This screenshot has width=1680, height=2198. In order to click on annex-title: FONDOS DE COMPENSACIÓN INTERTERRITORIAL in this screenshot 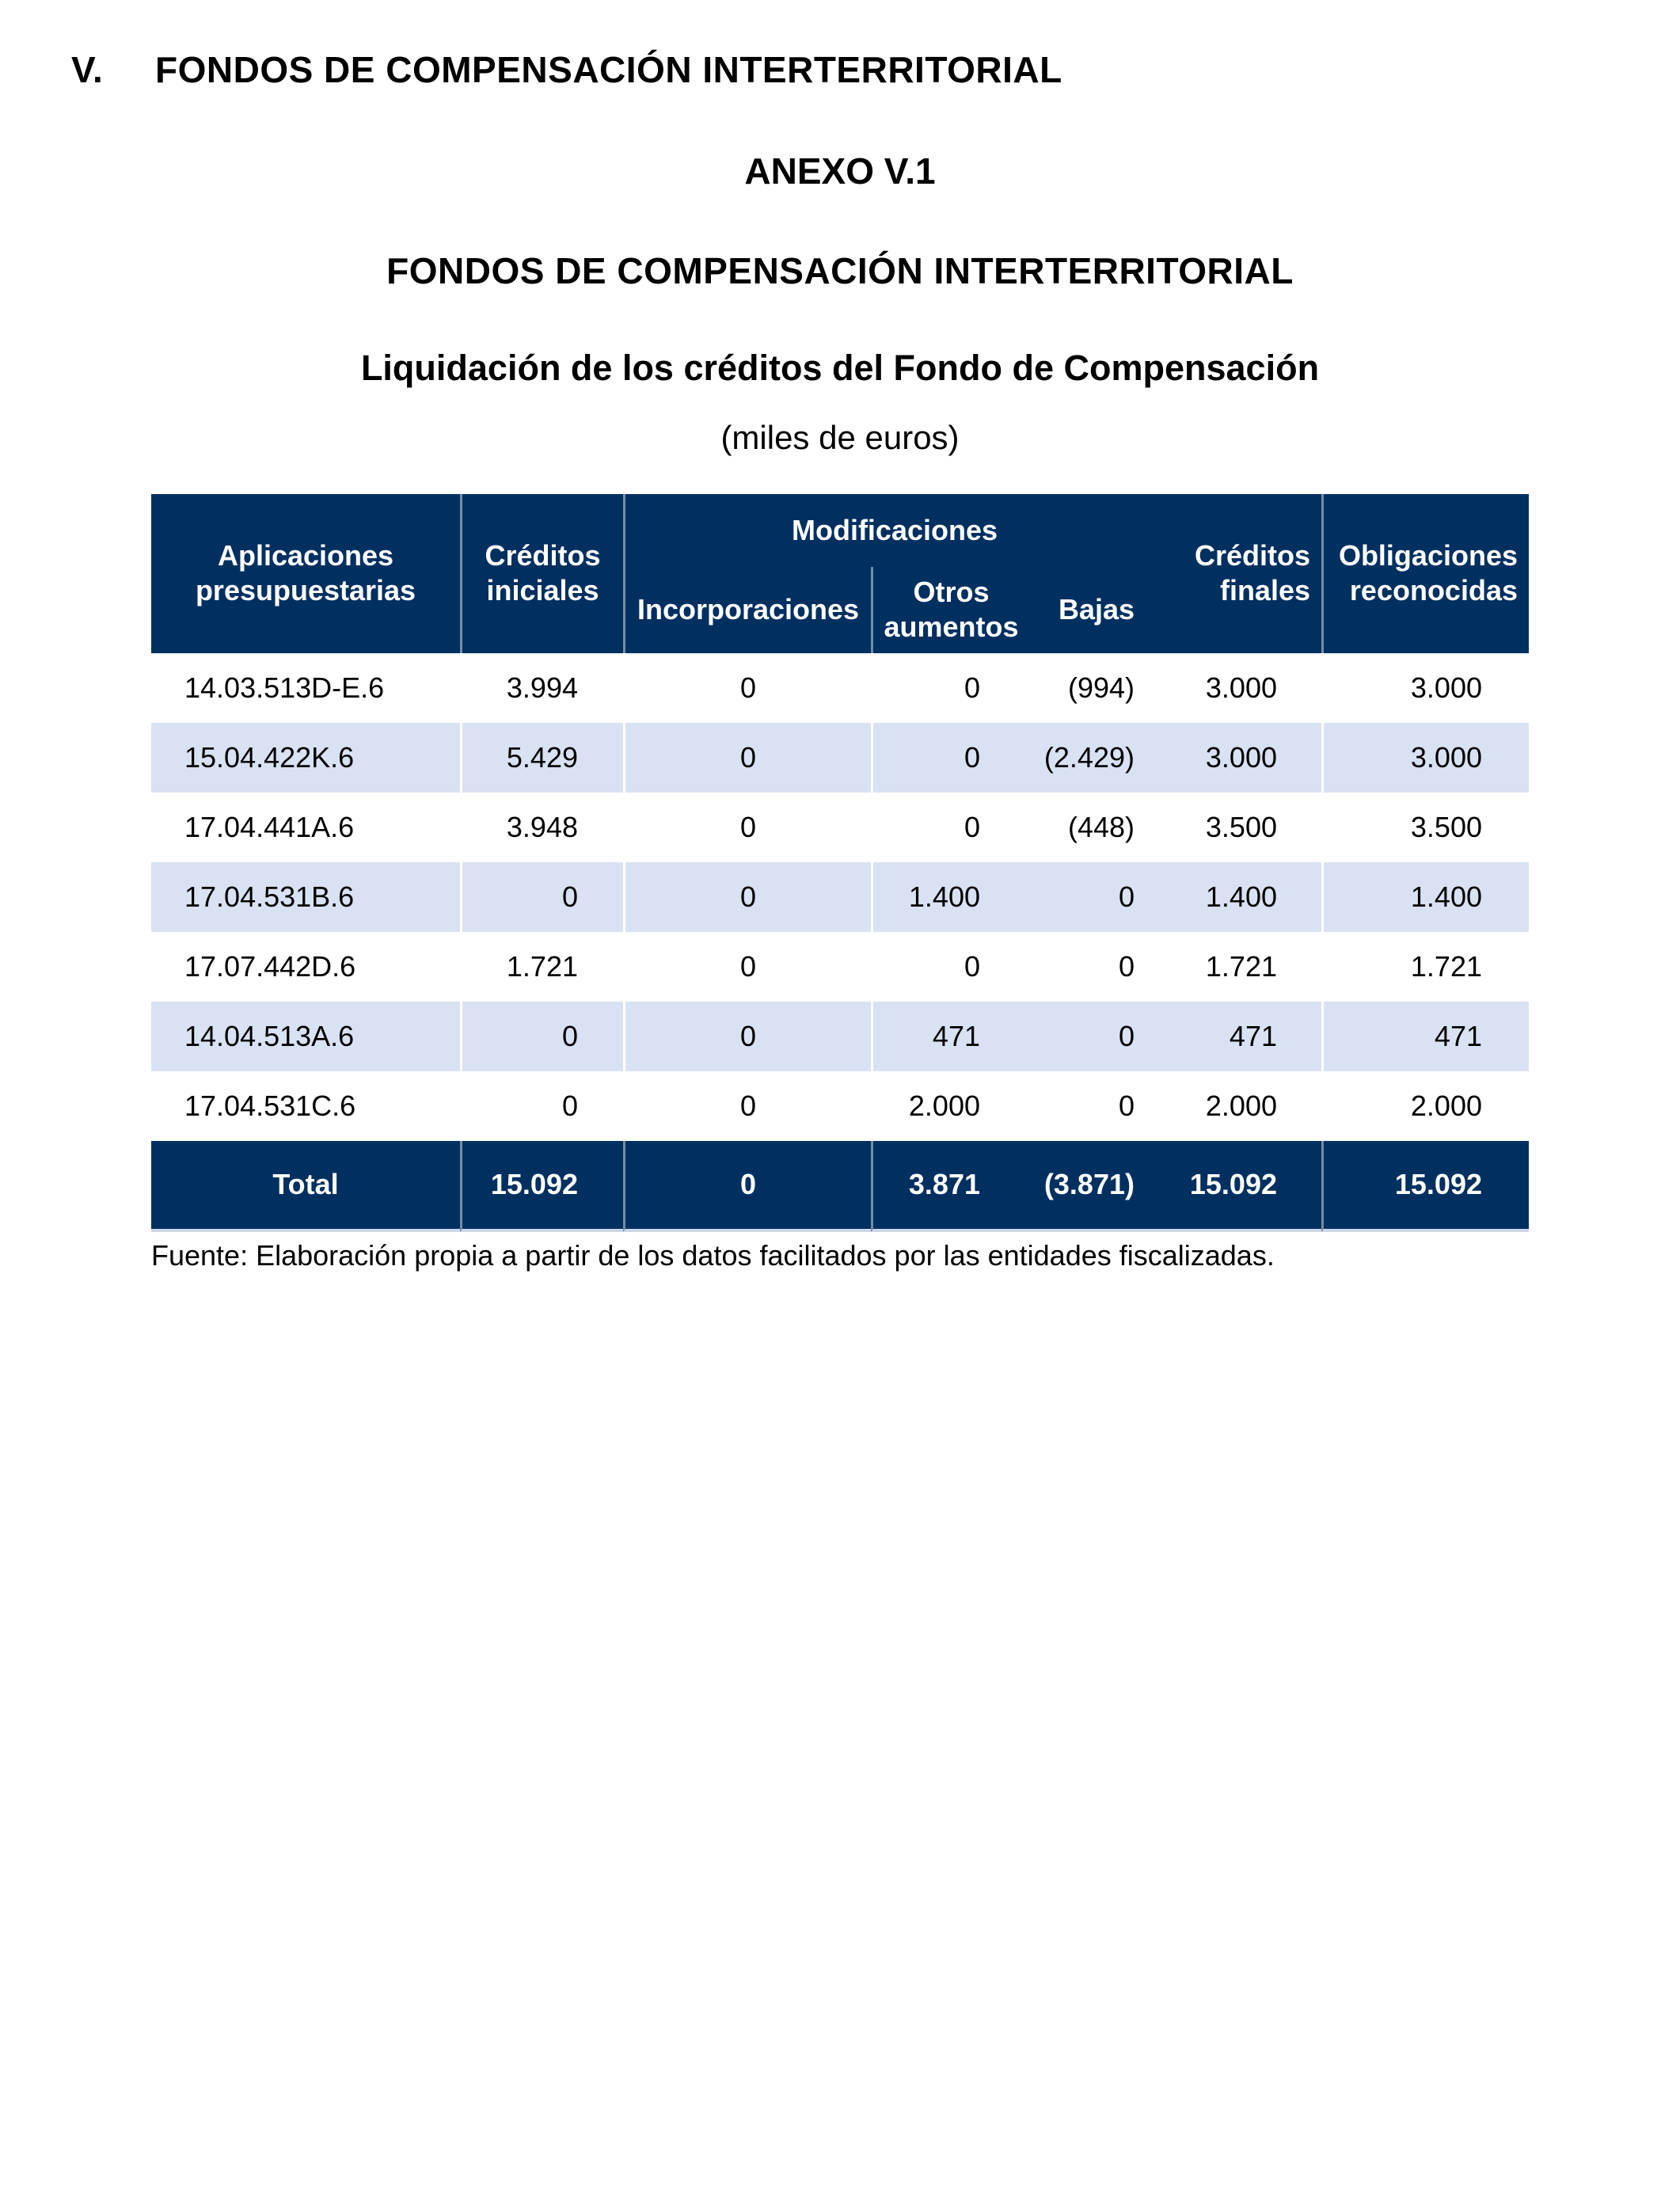, I will do `click(840, 270)`.